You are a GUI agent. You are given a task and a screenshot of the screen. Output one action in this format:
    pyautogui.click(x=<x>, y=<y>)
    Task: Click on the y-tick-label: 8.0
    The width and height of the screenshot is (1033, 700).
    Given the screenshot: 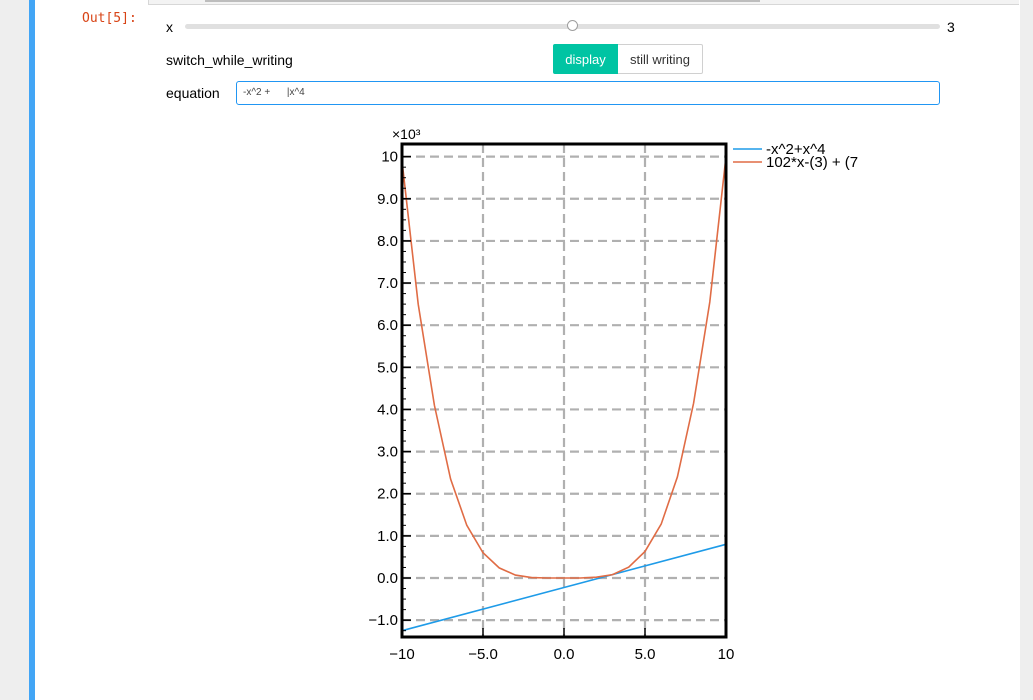 What is the action you would take?
    pyautogui.click(x=387, y=241)
    